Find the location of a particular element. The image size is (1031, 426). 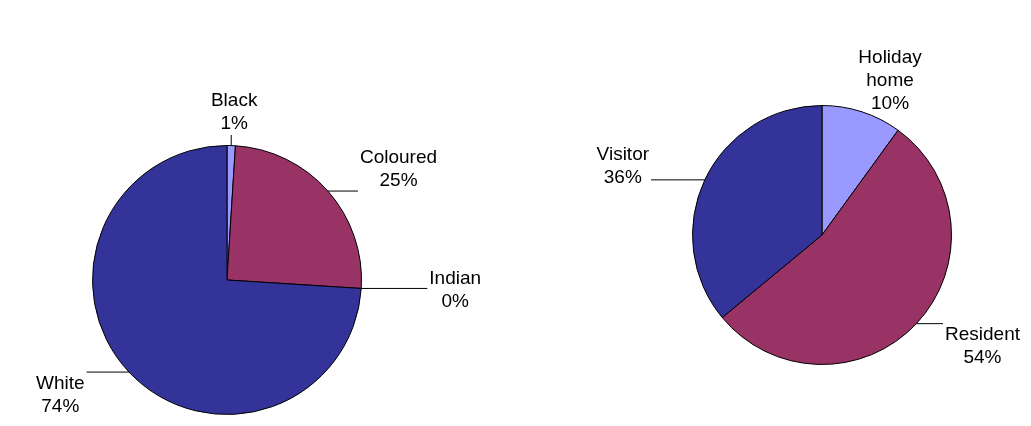

data-label: 1% is located at coordinates (234, 122).